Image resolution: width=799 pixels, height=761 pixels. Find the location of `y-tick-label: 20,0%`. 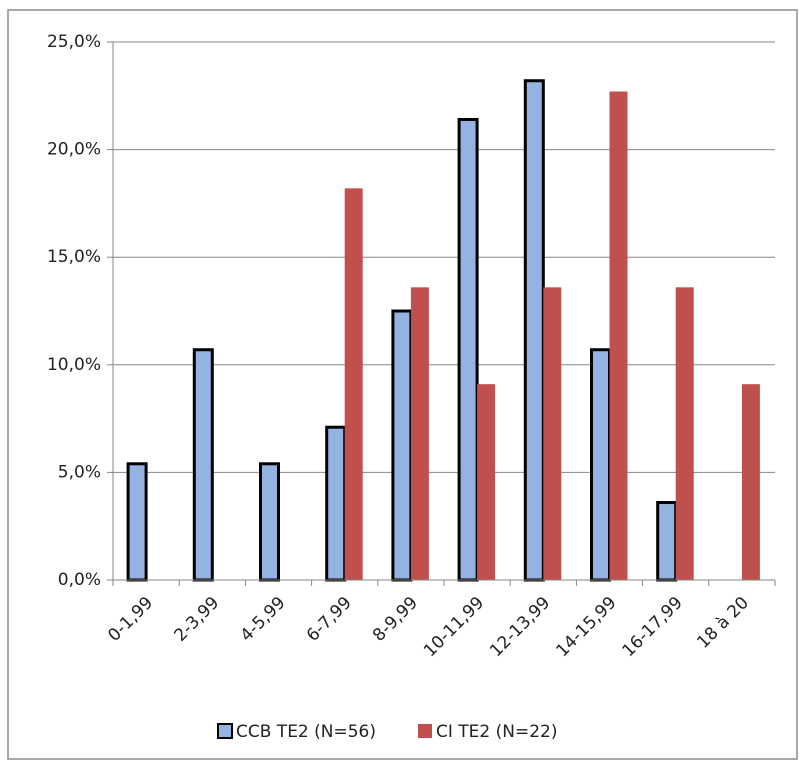

y-tick-label: 20,0% is located at coordinates (74, 150).